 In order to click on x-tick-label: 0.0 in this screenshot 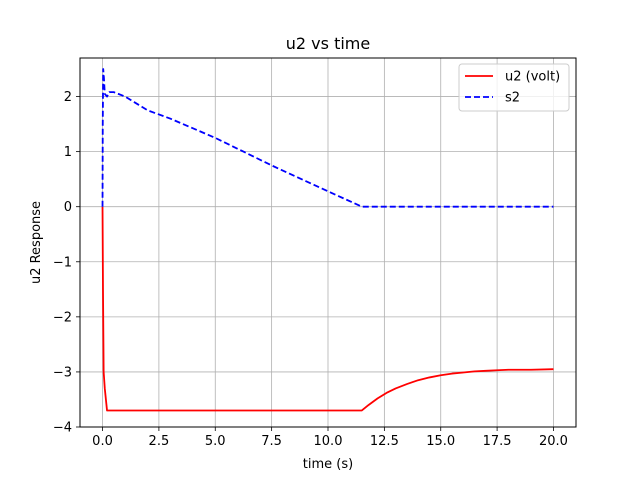, I will do `click(102, 441)`.